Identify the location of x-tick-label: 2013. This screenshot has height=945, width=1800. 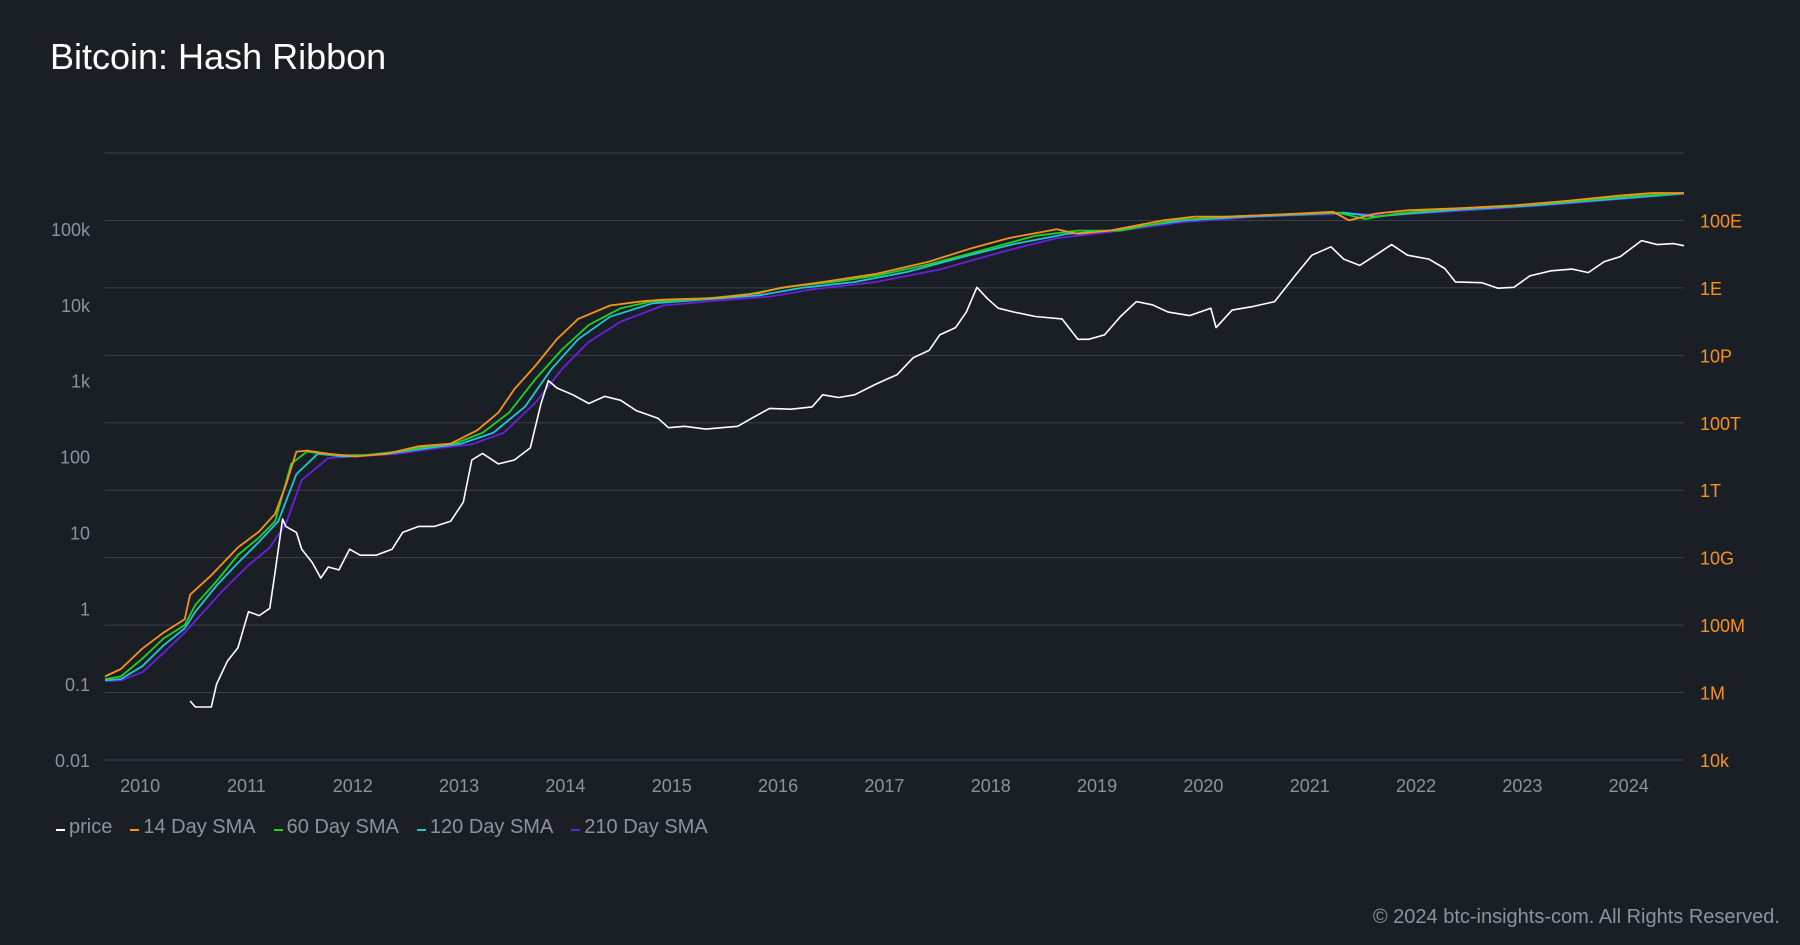
(459, 786).